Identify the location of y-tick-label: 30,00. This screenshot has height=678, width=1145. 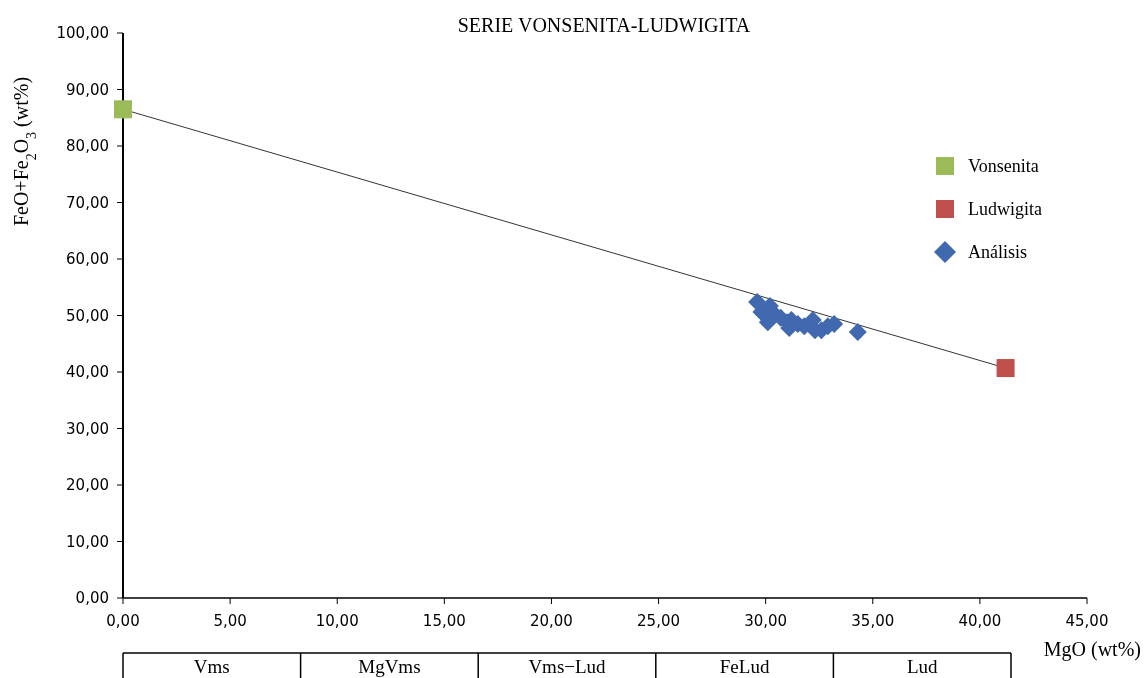
(87, 428).